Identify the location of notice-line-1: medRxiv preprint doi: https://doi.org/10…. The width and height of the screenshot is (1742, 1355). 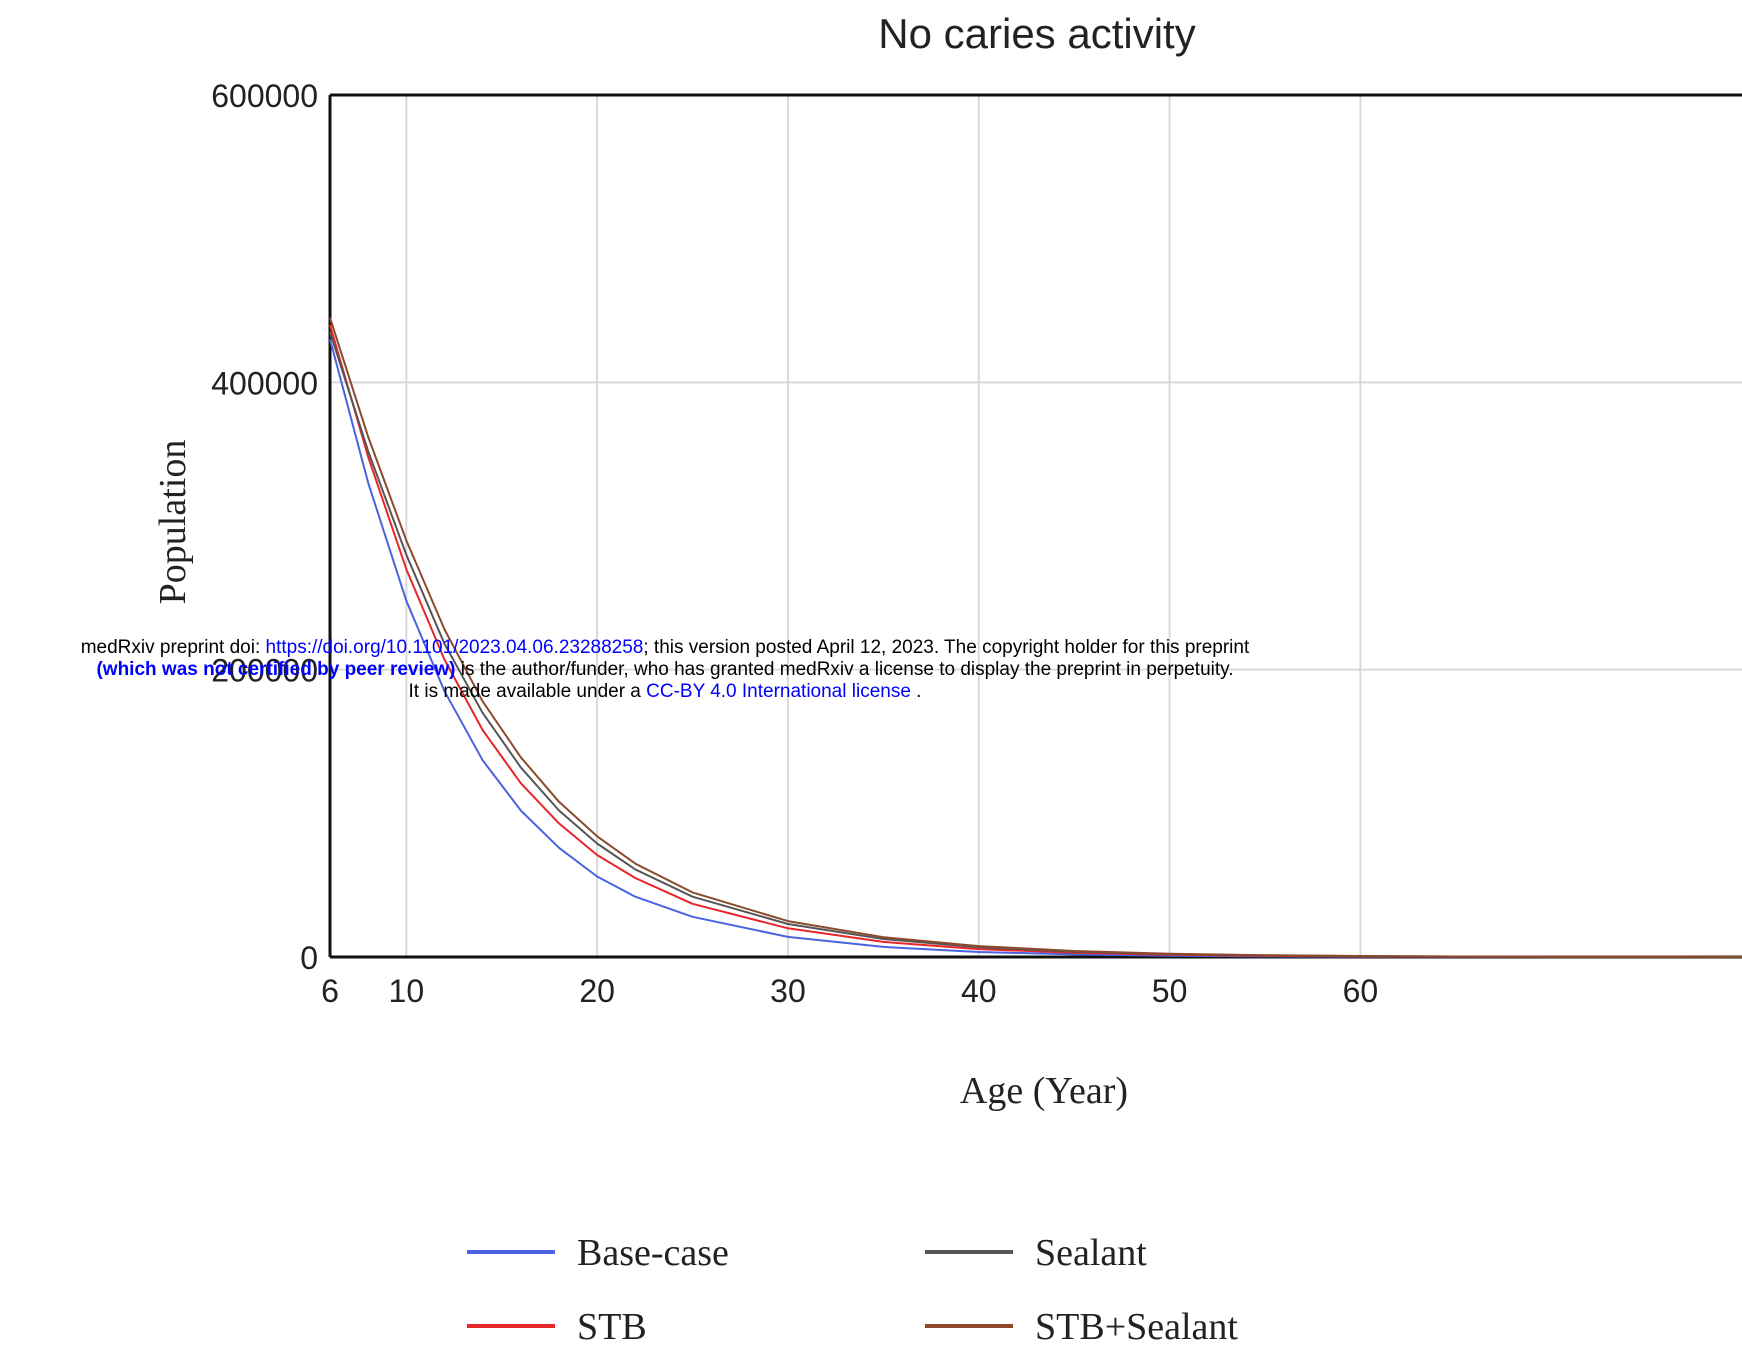
(665, 648).